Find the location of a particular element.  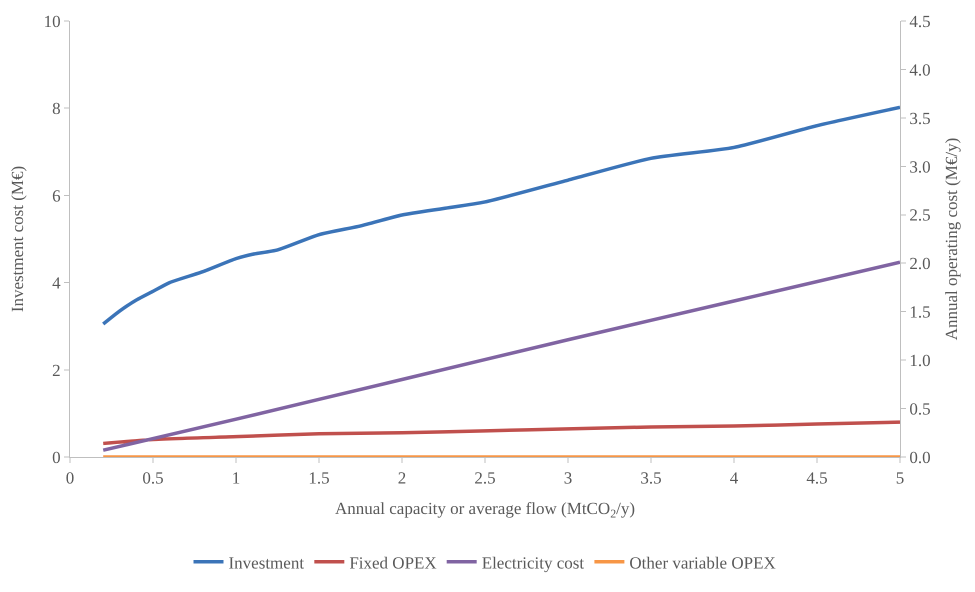

x-tick-label: 3 is located at coordinates (568, 478).